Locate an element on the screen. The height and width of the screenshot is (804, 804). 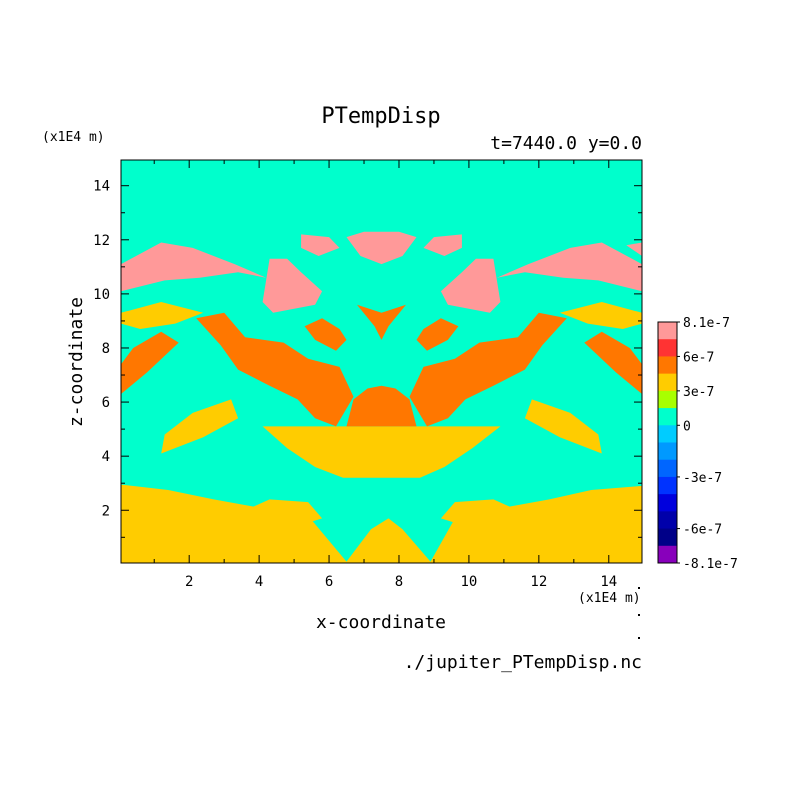
x-unit-label: (x1E4 m) is located at coordinates (609, 598).